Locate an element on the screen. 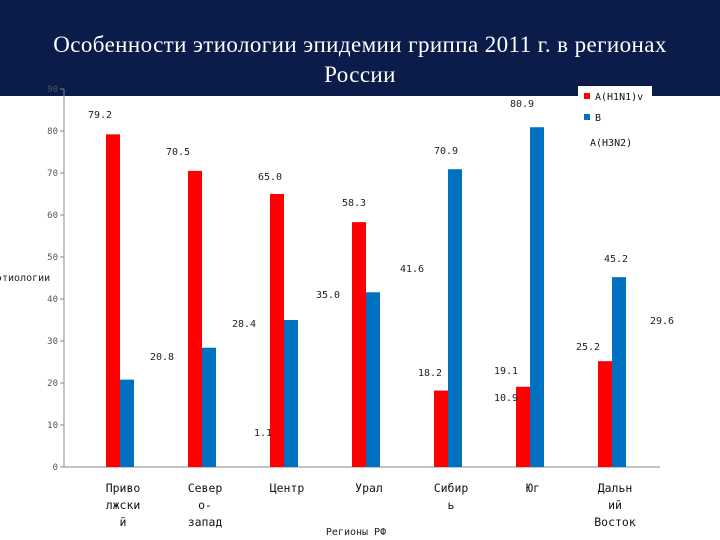 The image size is (720, 540). data-label-6: 25.2 is located at coordinates (588, 347).